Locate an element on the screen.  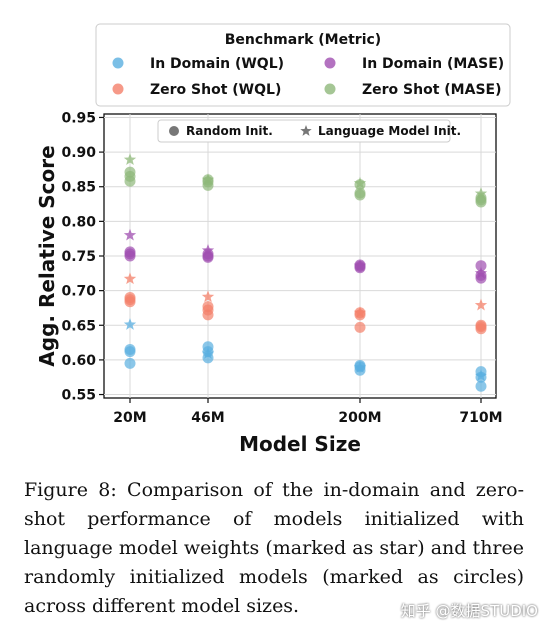
y-tick-label: 0.75 is located at coordinates (78, 257).